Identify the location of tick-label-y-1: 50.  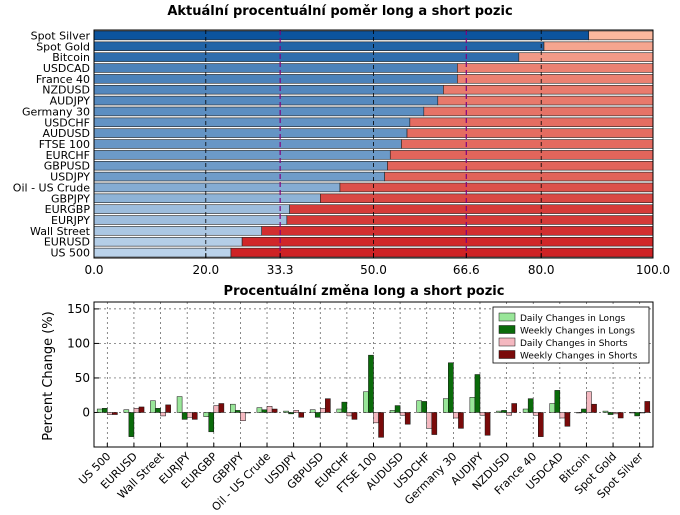
(82, 378).